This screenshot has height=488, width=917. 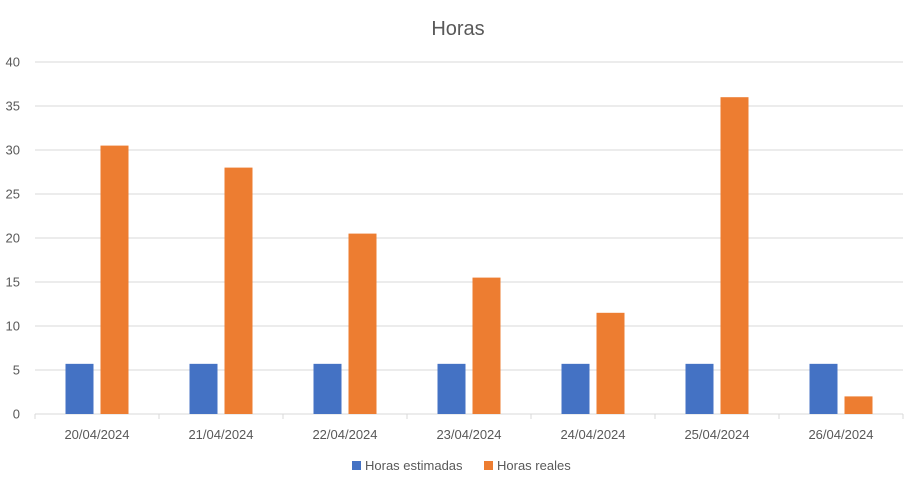 I want to click on y-tick-label: 10, so click(x=13, y=326).